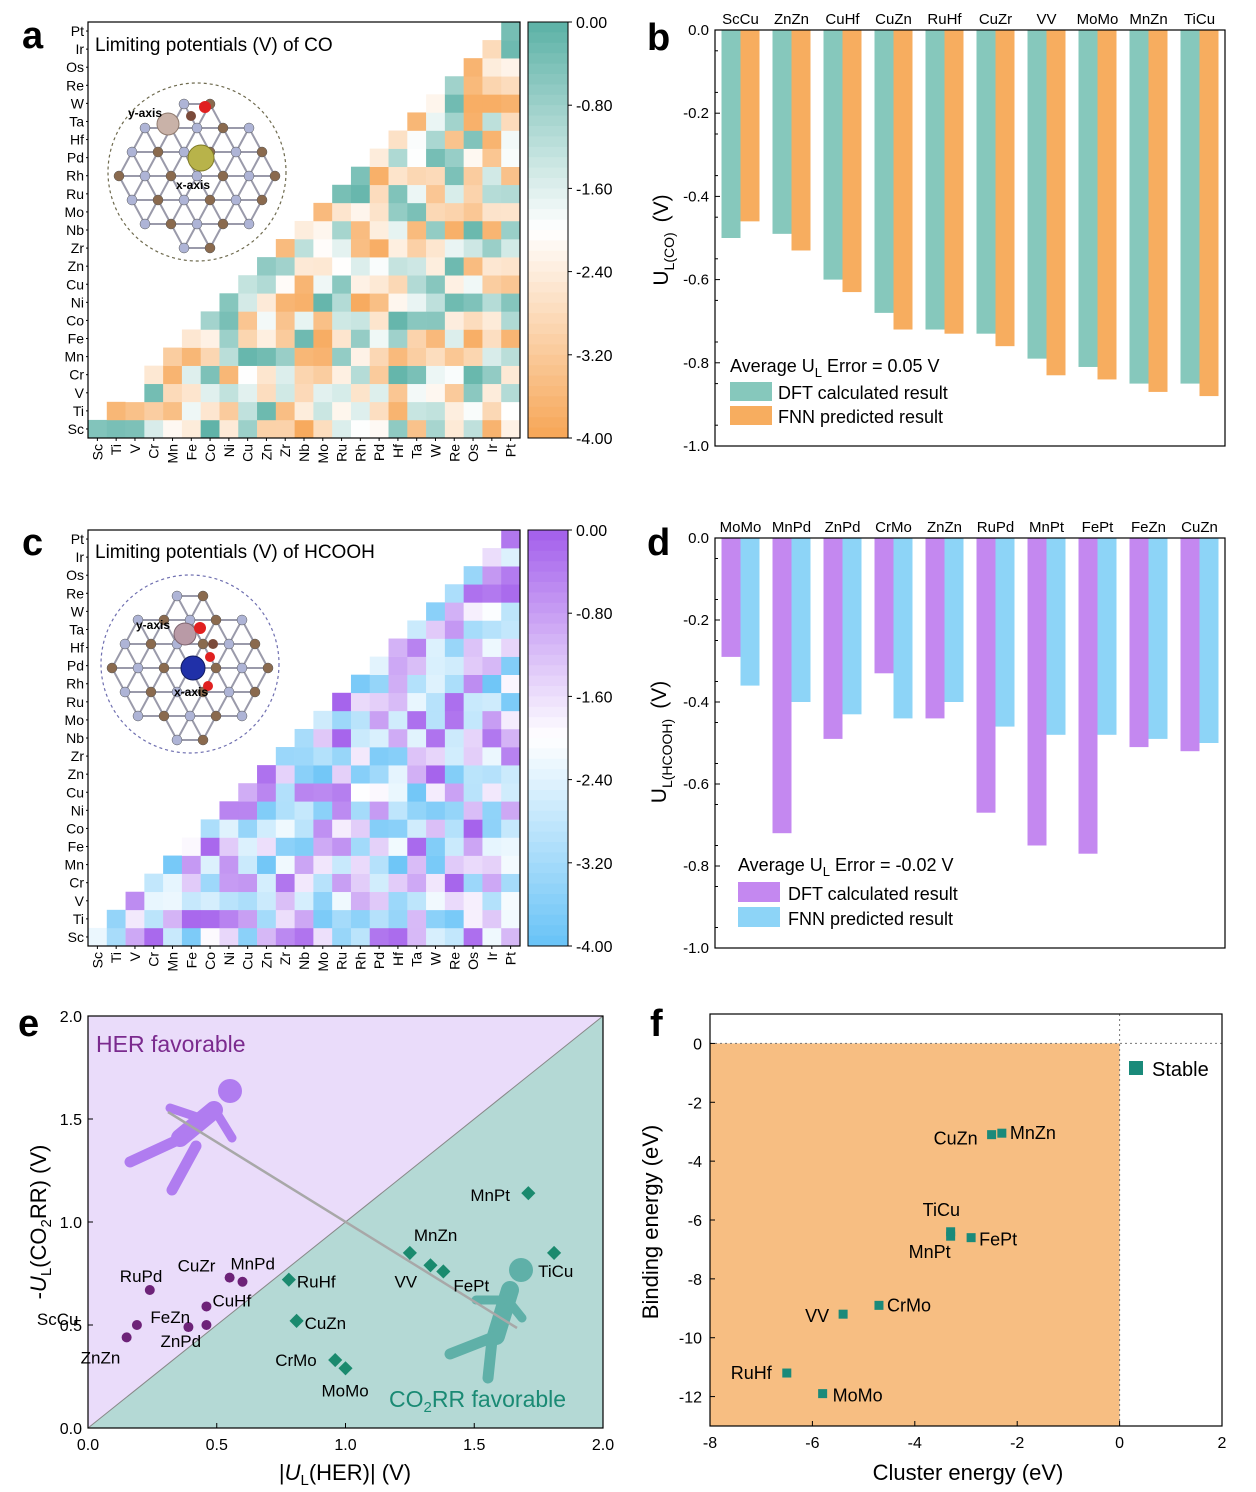  I want to click on heatmap-a-cell-Ni-Co, so click(229, 320).